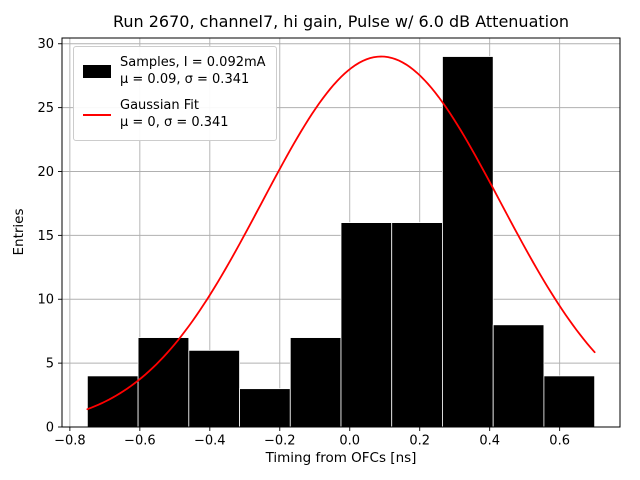  I want to click on y-tick-label: 10, so click(45, 300).